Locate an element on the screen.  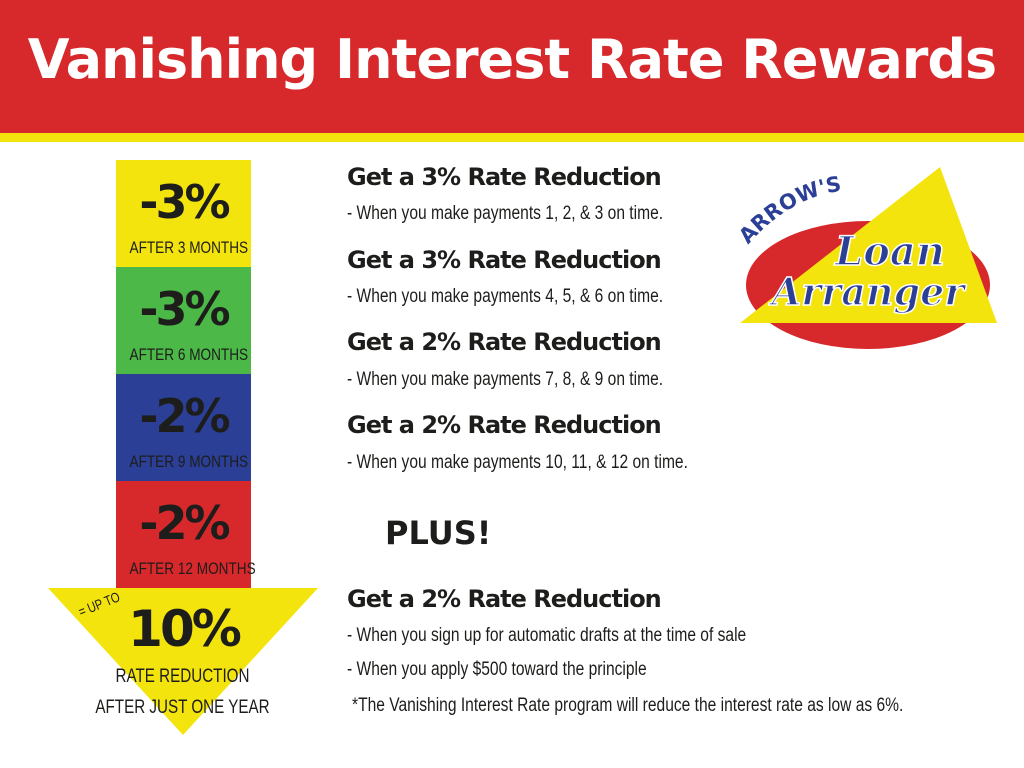
step-2: -3% AFTER 6 MONTHS is located at coordinates (183, 320).